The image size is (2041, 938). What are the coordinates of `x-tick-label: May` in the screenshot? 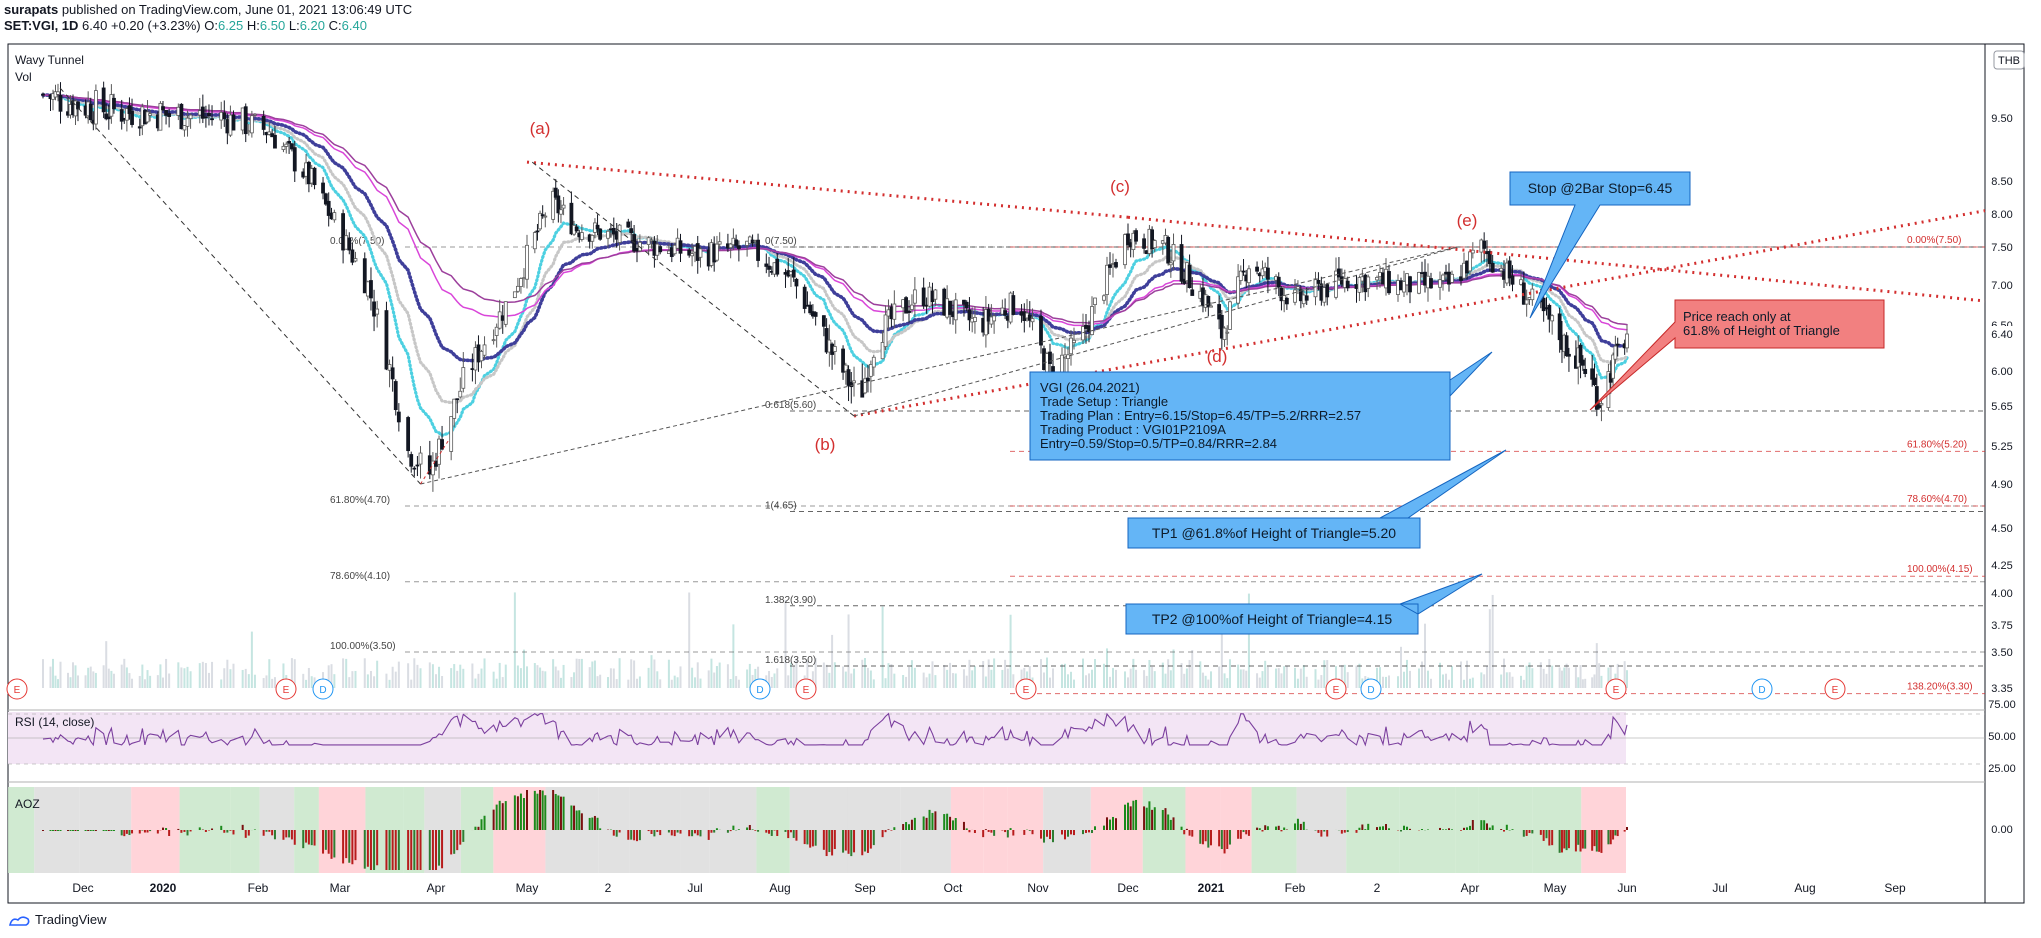 It's located at (1555, 888).